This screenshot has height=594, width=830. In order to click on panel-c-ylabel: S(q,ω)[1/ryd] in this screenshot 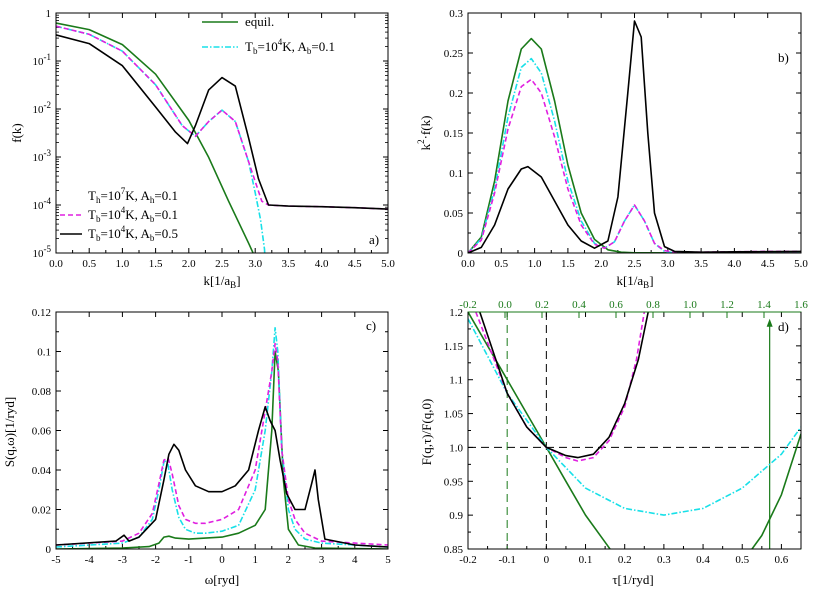, I will do `click(9, 432)`.